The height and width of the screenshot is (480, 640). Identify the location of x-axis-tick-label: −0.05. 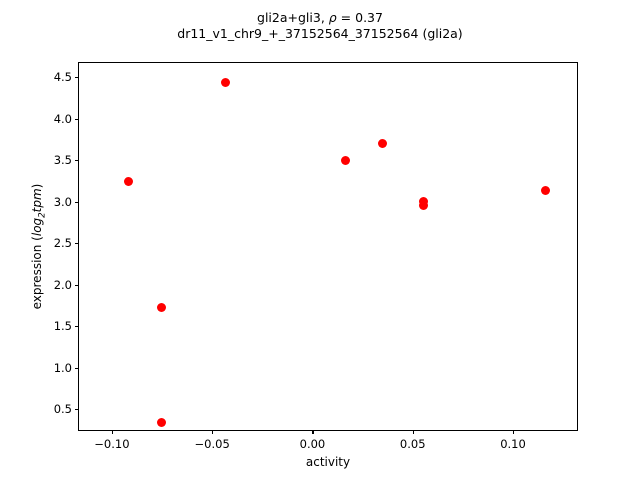
(212, 444).